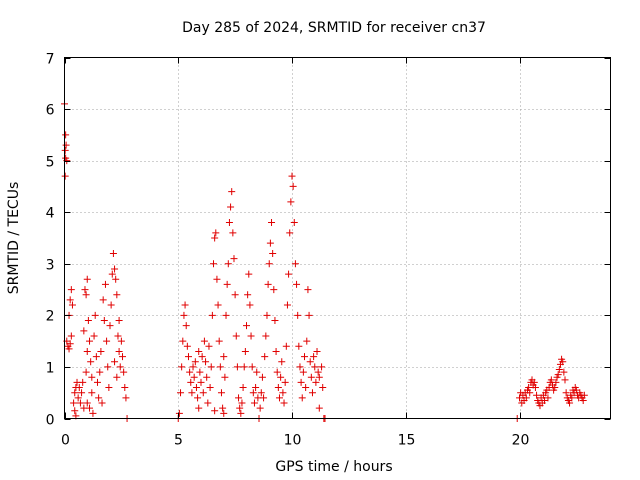  Describe the element at coordinates (50, 266) in the screenshot. I see `y-tick-label: 3` at that location.